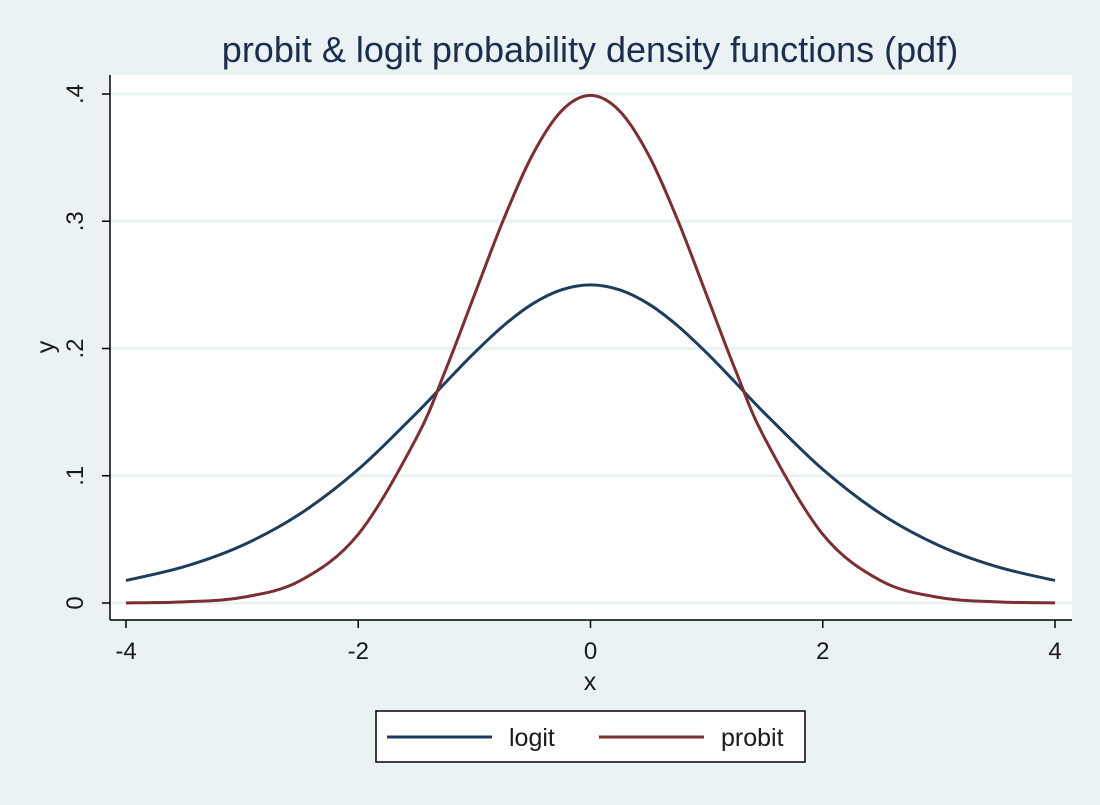  I want to click on y-tick-label: .1, so click(75, 476).